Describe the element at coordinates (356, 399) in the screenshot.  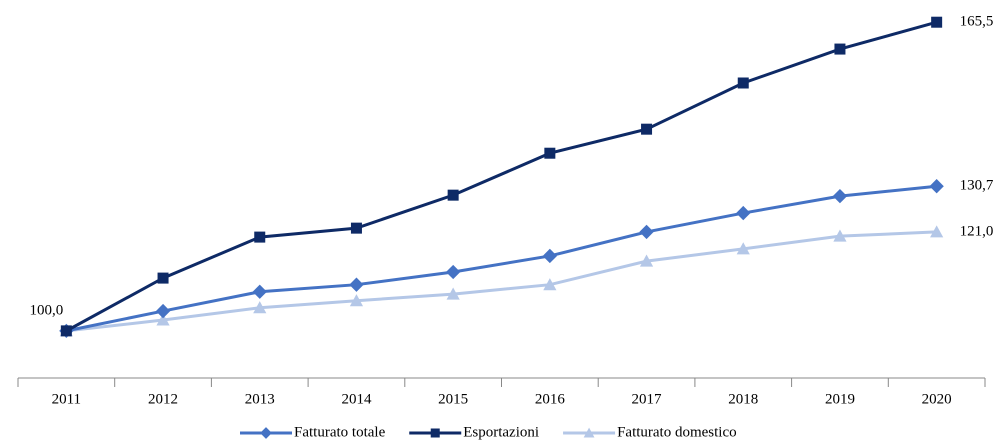
I see `x-tick-label: 2014` at that location.